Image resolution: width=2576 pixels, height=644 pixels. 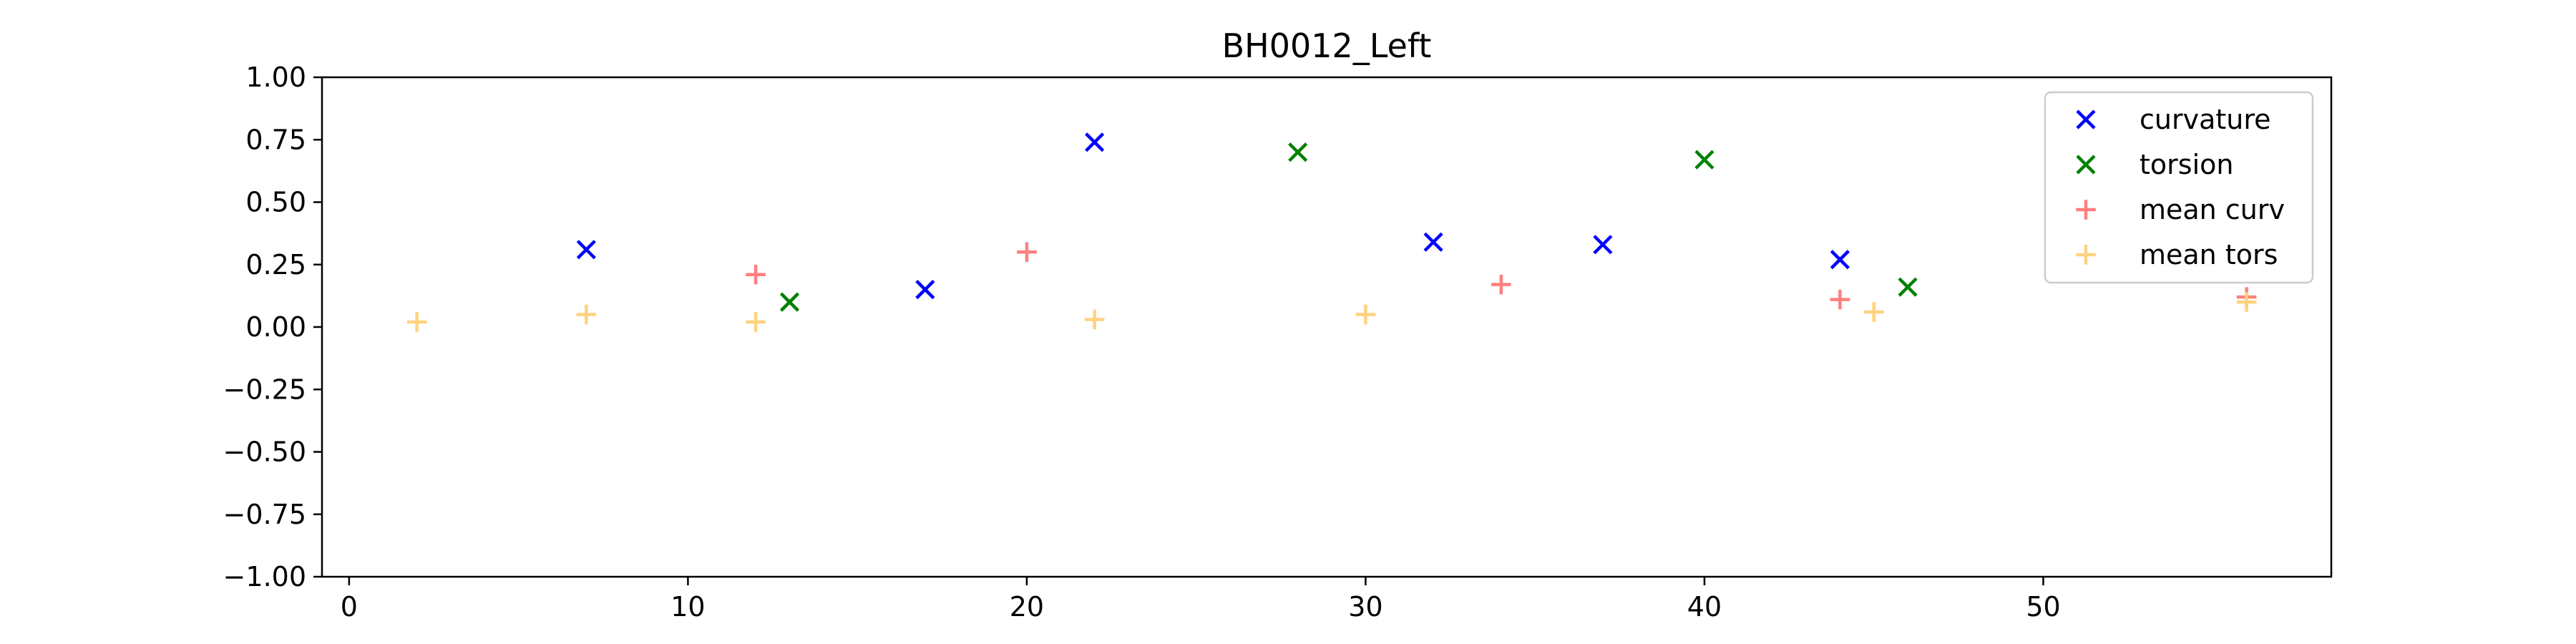 I want to click on y-tick-label: 0.75, so click(x=275, y=139).